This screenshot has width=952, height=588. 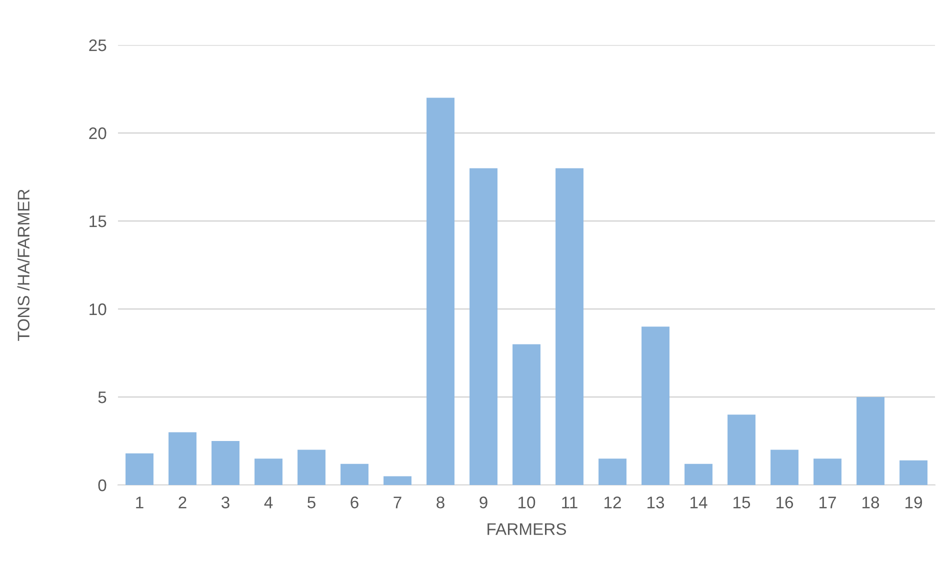 What do you see at coordinates (98, 222) in the screenshot?
I see `y-tick-label: 15` at bounding box center [98, 222].